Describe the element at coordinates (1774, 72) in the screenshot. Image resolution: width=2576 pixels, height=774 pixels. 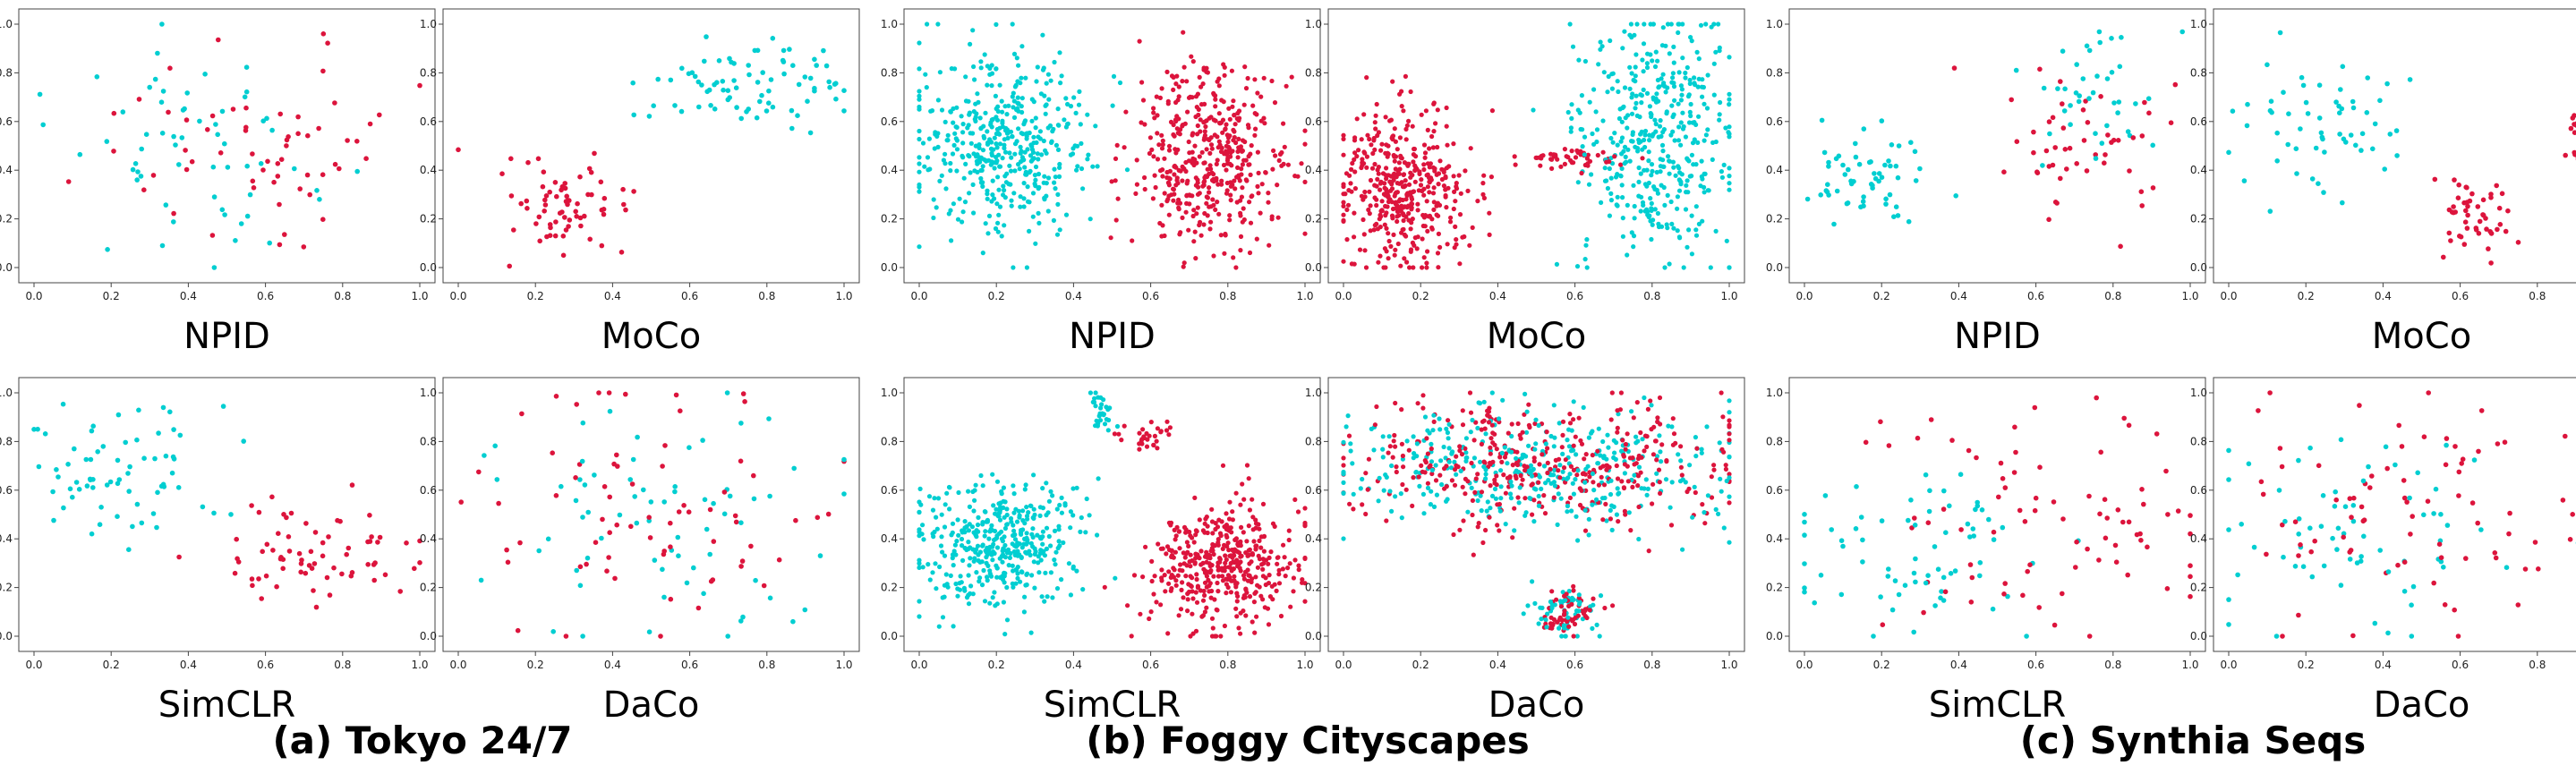
I see `y-tick-label: 0.8` at that location.